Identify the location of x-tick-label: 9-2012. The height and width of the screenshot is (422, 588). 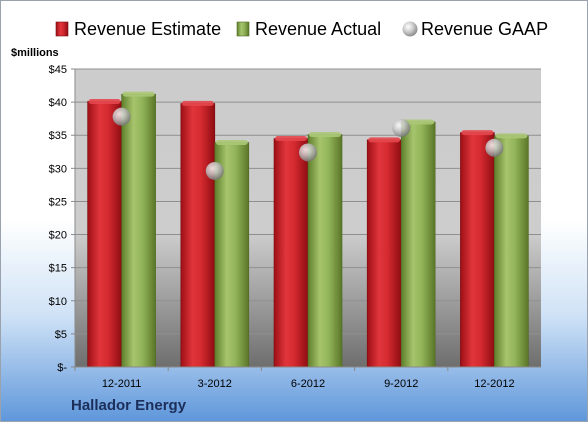
(401, 384).